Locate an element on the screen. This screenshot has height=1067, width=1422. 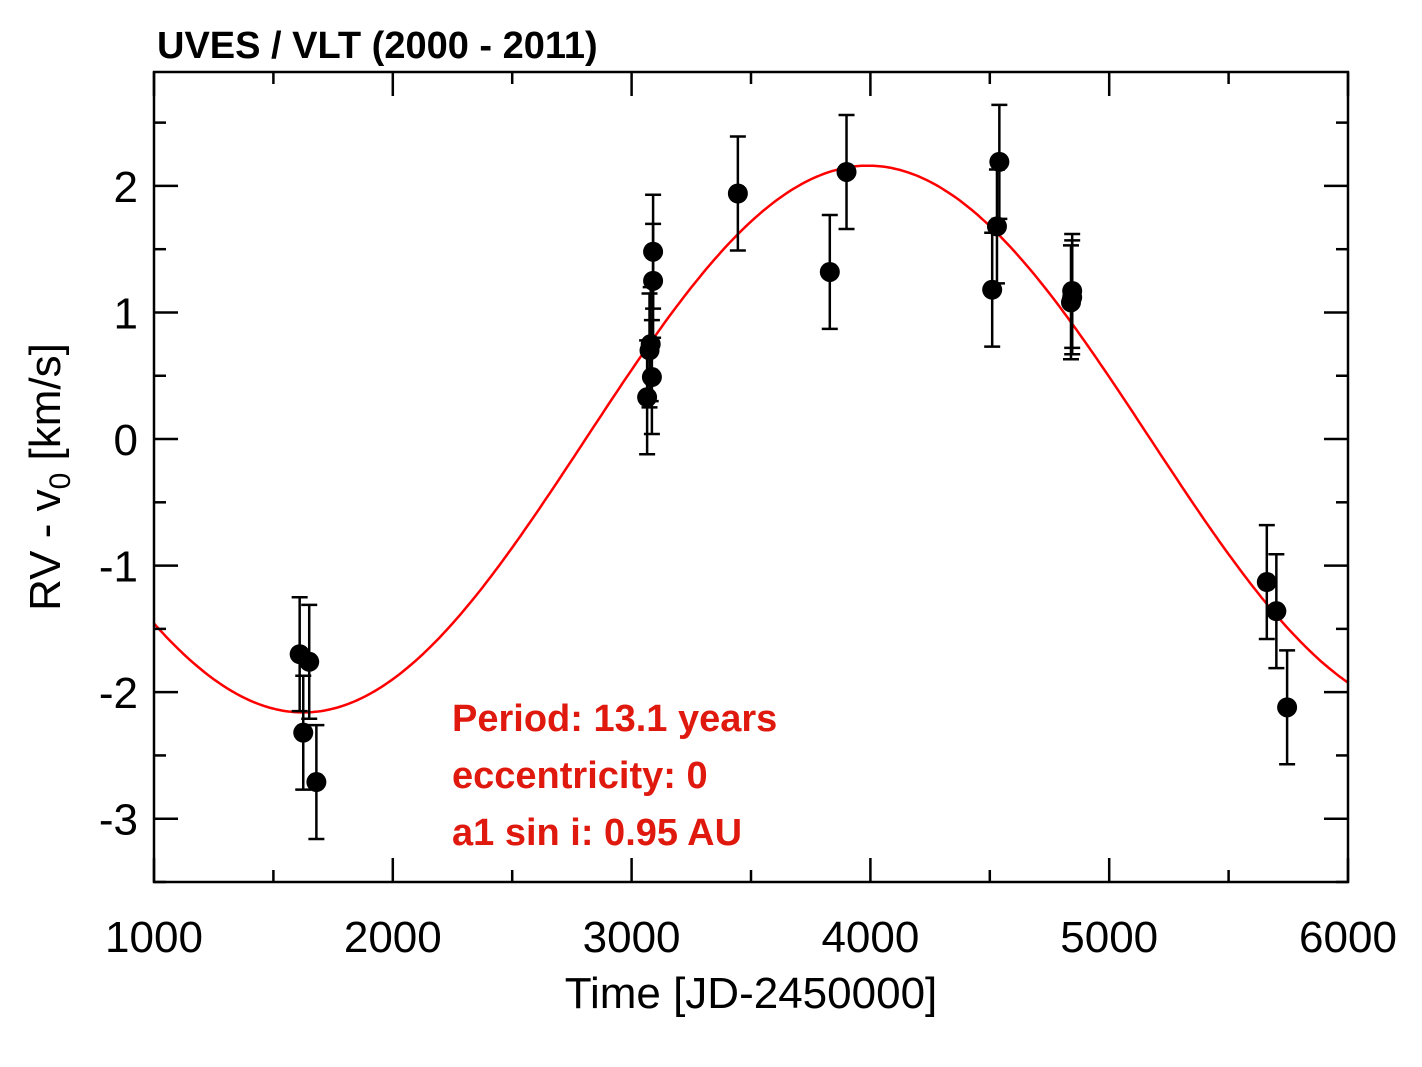
x-tick-label: 6000 is located at coordinates (1348, 937).